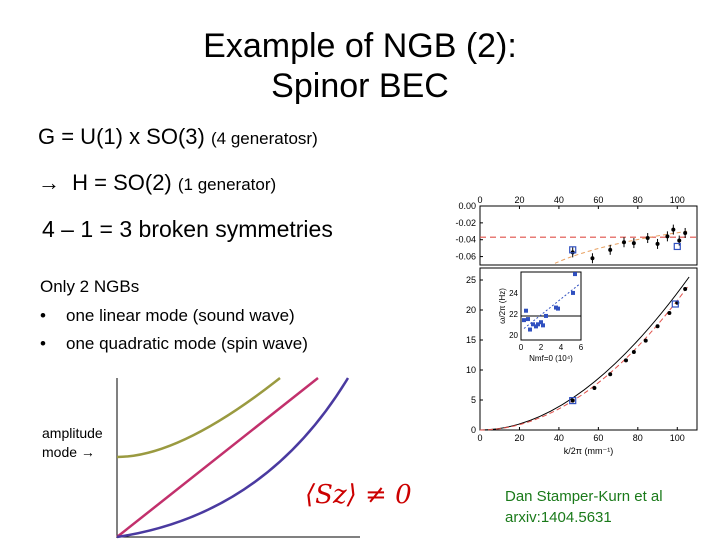 This screenshot has width=720, height=540. I want to click on inset-y-tick-label: 22, so click(513, 314).